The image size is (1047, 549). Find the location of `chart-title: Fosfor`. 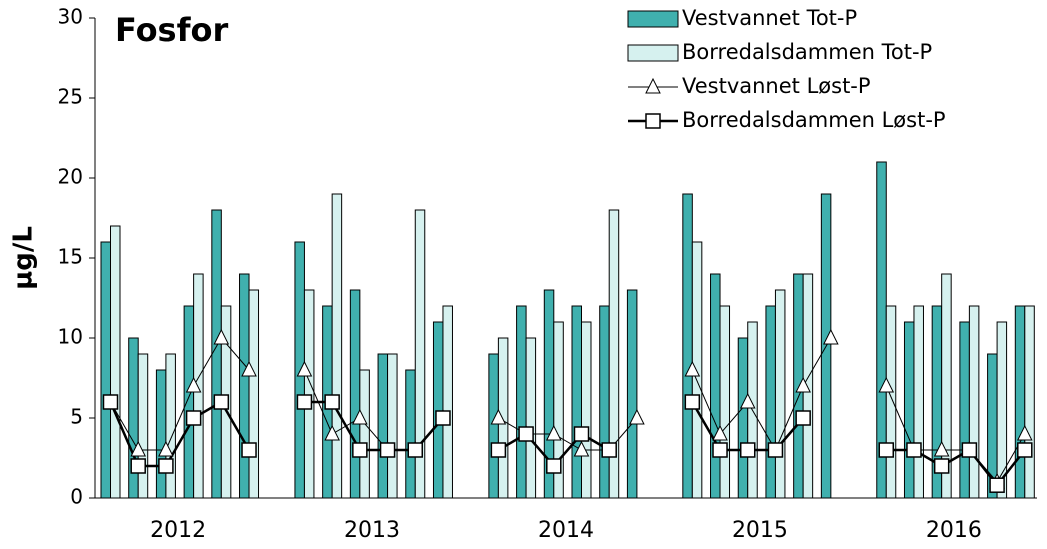

chart-title: Fosfor is located at coordinates (172, 30).